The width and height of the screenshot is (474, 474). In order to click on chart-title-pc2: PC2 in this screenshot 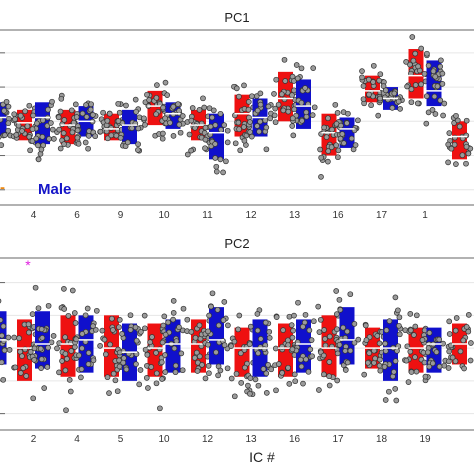, I will do `click(236, 243)`.